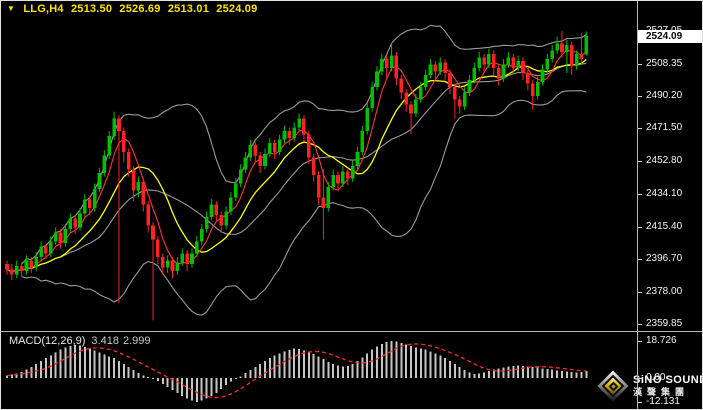 This screenshot has width=703, height=410. I want to click on macd-value-main: 3.418, so click(105, 341).